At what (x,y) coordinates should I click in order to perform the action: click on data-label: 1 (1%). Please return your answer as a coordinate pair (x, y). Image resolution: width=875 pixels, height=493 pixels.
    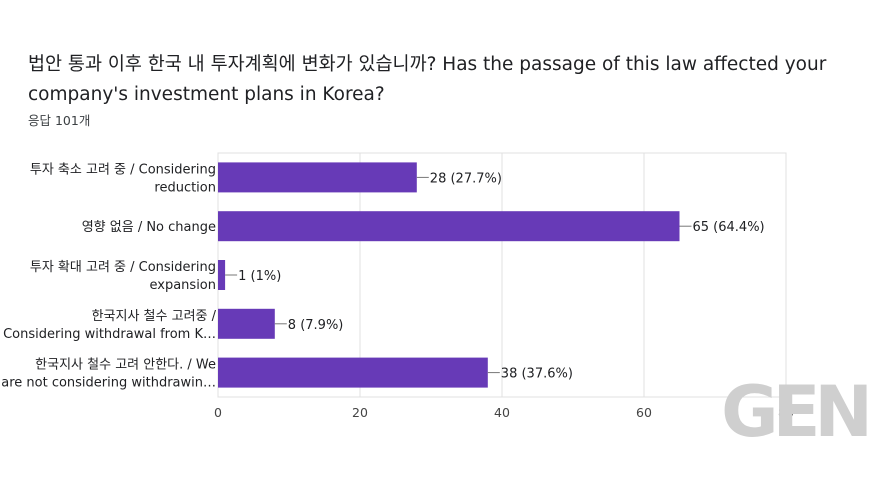
    Looking at the image, I should click on (259, 276).